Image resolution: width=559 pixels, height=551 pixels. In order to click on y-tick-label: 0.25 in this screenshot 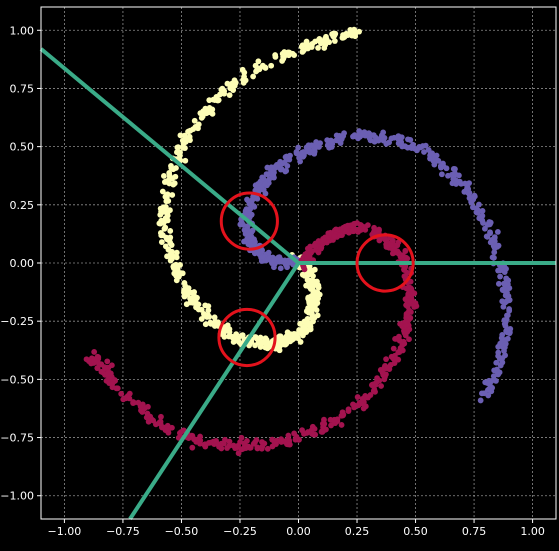, I will do `click(22, 205)`.